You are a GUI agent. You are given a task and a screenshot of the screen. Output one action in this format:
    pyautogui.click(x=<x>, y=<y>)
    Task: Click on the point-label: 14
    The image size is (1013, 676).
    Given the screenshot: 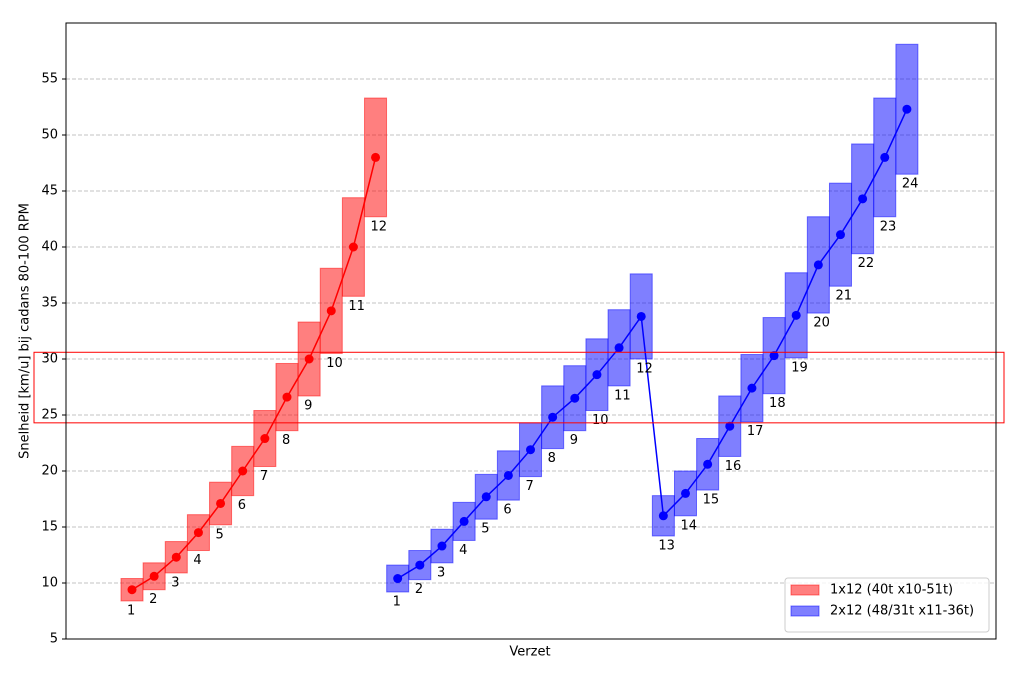 What is the action you would take?
    pyautogui.click(x=689, y=525)
    